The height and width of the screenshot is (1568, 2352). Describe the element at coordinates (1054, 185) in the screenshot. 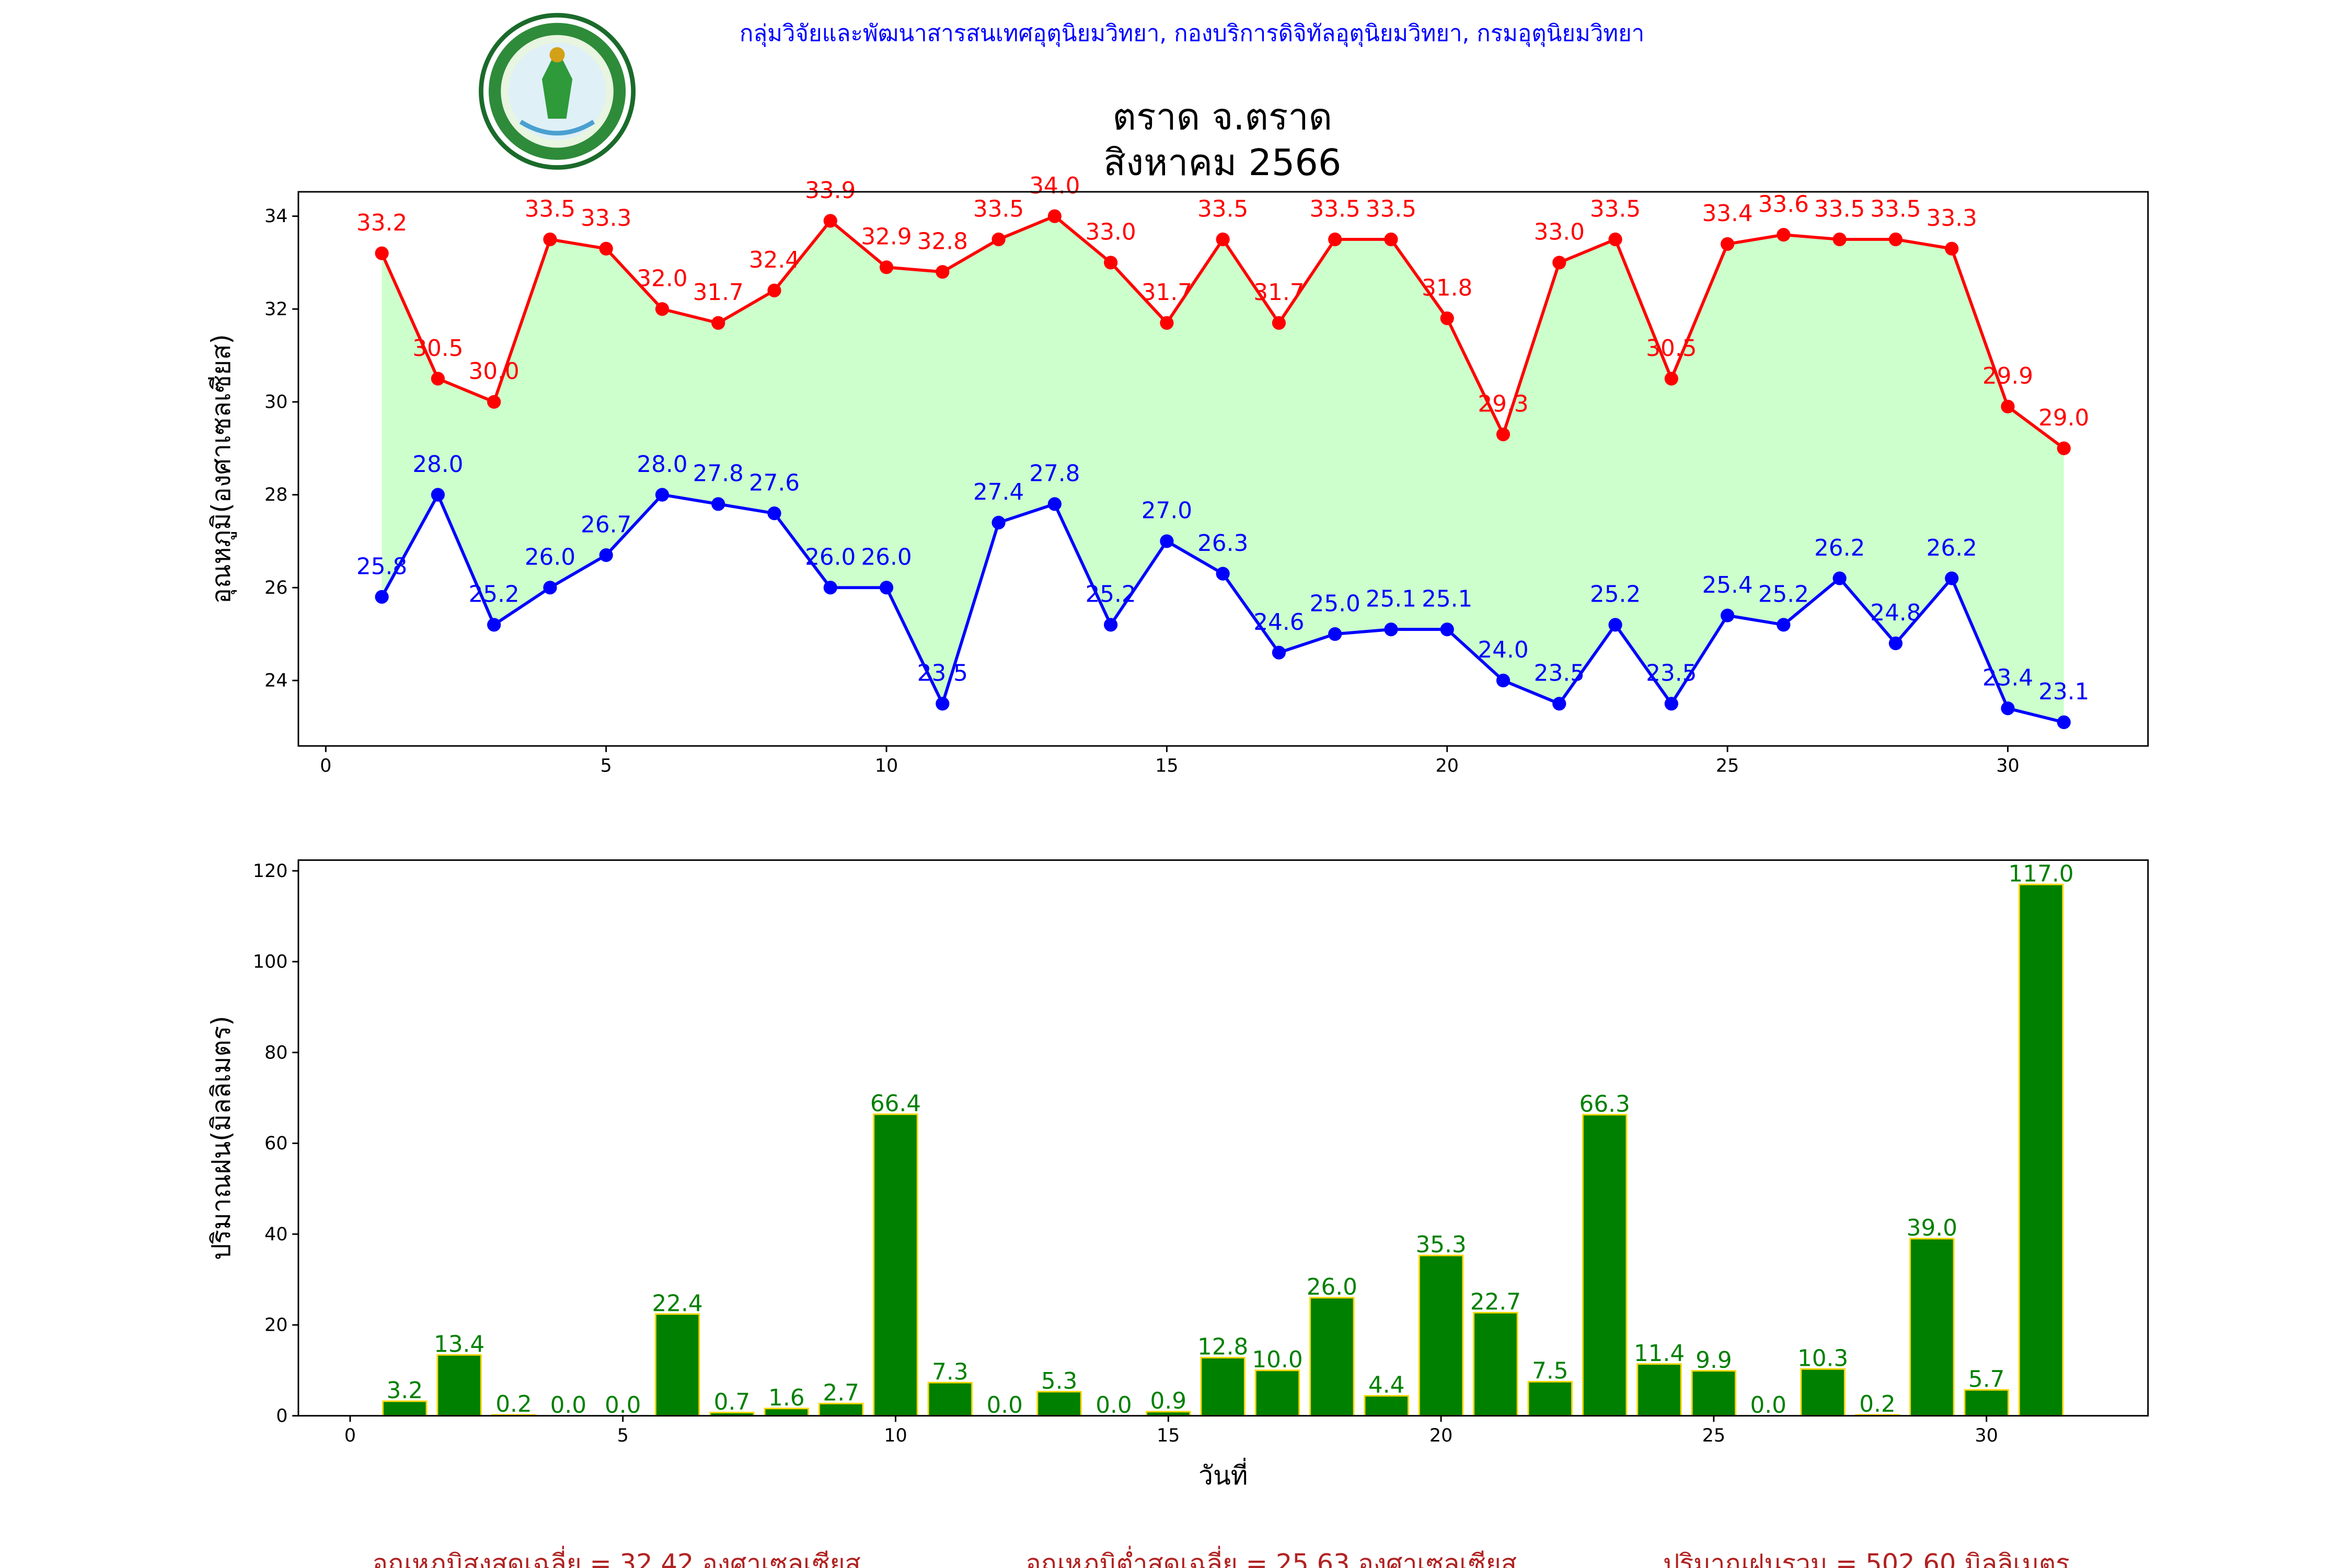

I see `max-temp-label: 34.0` at that location.